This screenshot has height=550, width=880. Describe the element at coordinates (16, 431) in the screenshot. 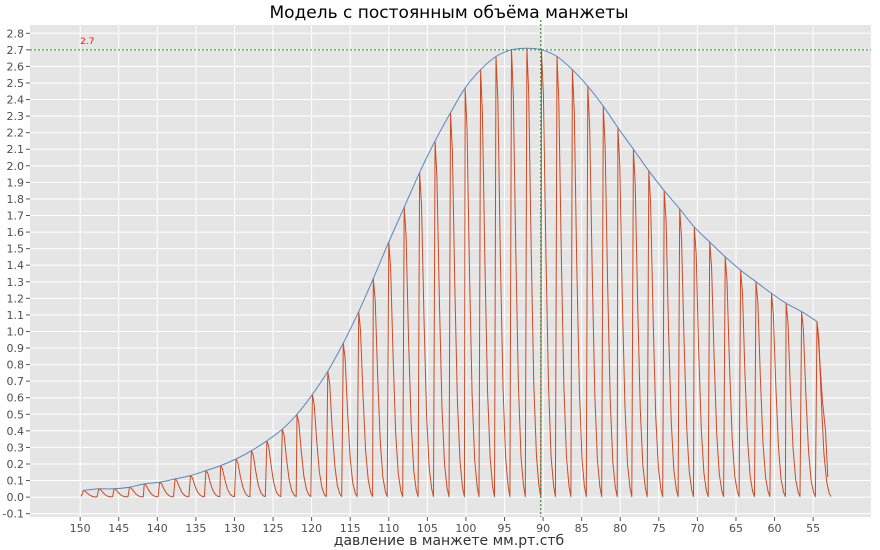

I see `y-tick-label: 0.4` at that location.